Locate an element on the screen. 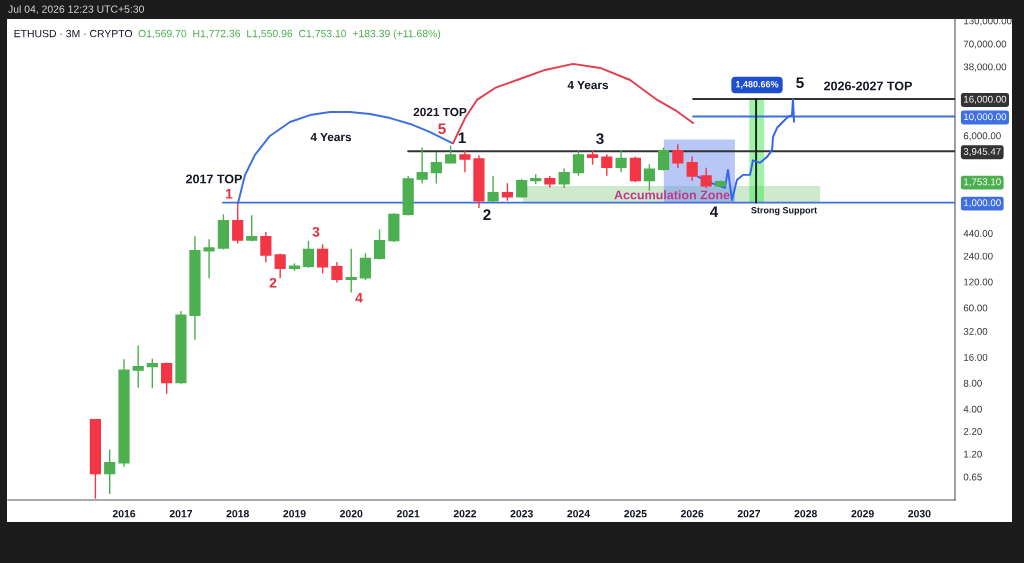 This screenshot has width=1024, height=563. x-tick-label: 2029 is located at coordinates (862, 514).